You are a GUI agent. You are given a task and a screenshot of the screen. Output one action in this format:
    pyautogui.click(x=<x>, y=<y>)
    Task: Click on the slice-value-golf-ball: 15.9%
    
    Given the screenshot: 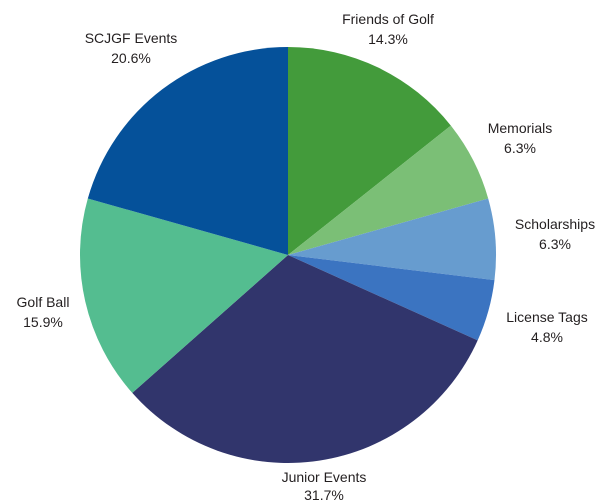 What is the action you would take?
    pyautogui.click(x=43, y=322)
    